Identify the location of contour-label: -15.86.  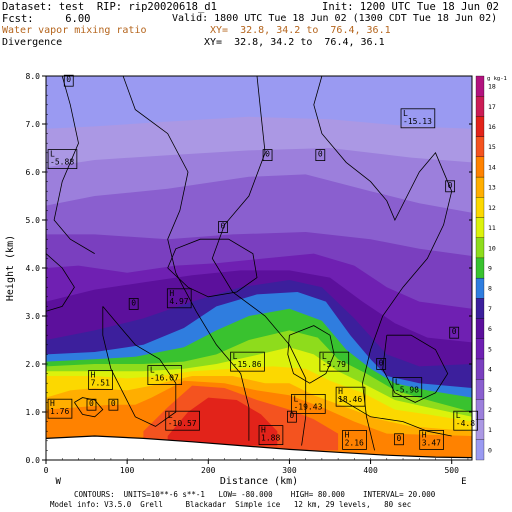
(247, 364).